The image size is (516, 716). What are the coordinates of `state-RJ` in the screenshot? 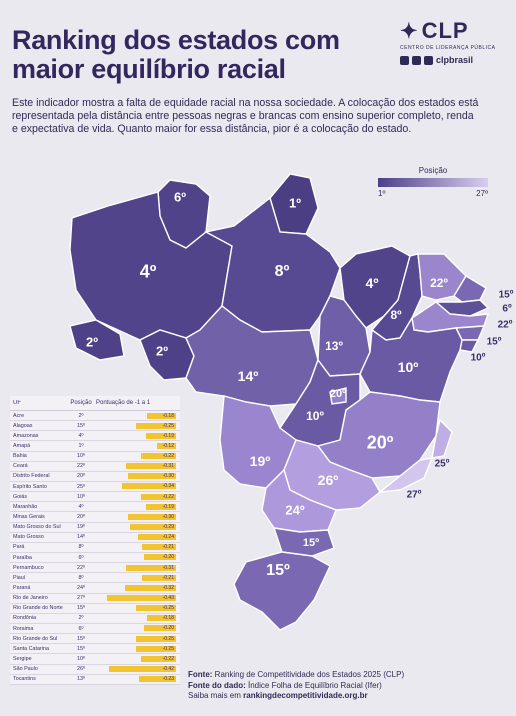 It's located at (405, 475).